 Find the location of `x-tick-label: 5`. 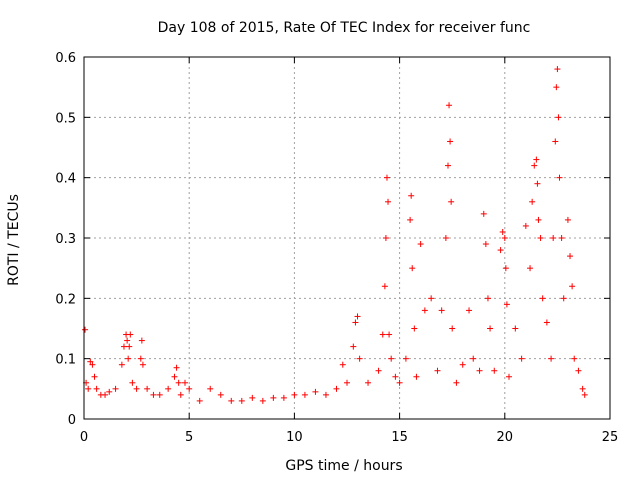

x-tick-label: 5 is located at coordinates (189, 437).